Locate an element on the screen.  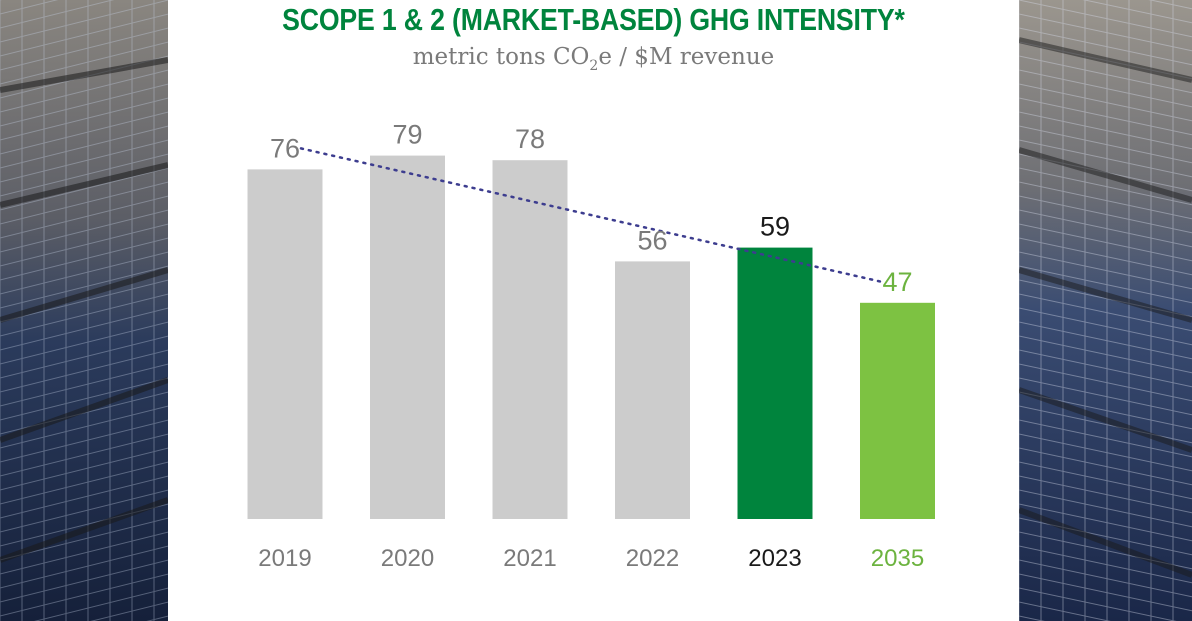
data-label-2035: 47 is located at coordinates (897, 282).